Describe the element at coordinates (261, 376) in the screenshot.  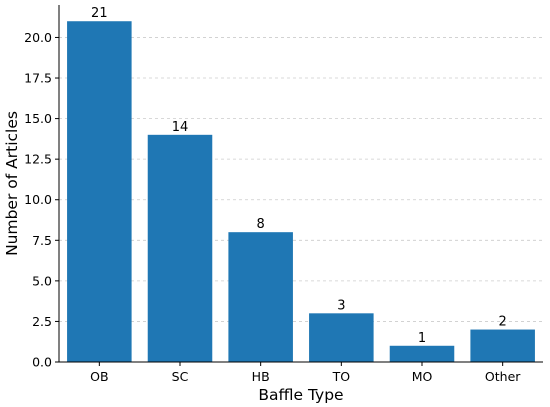
I see `x-tick-label: HB` at that location.